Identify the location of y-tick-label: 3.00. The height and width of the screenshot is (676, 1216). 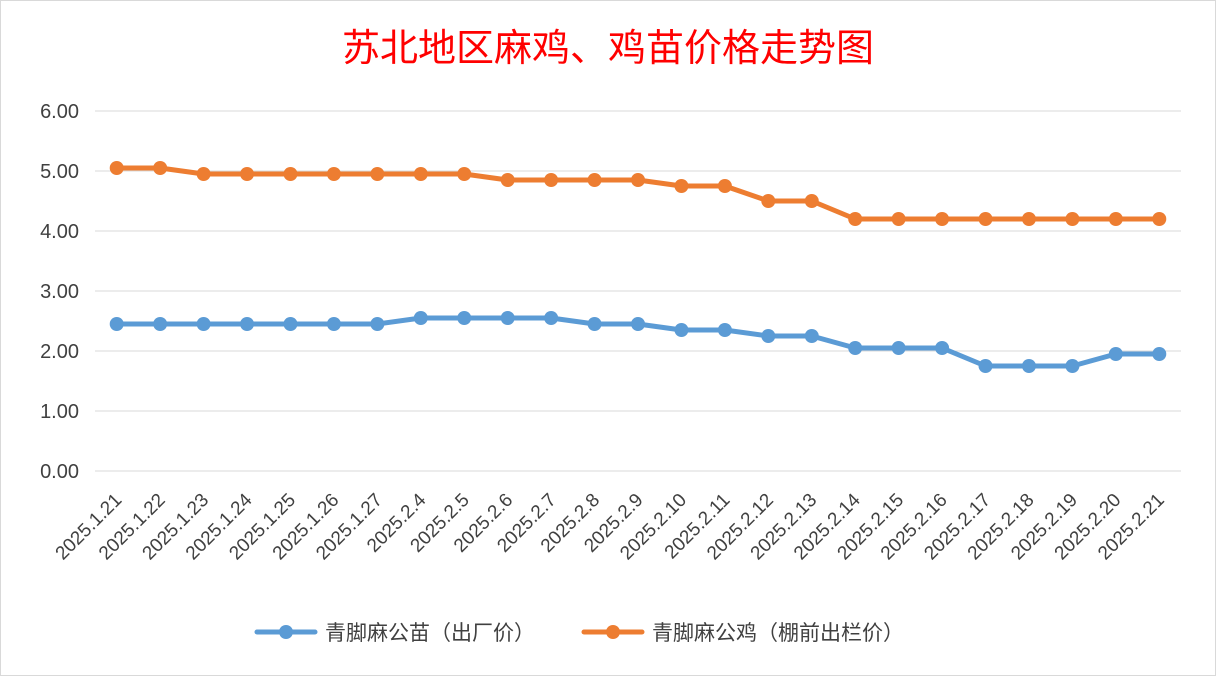
(59, 292).